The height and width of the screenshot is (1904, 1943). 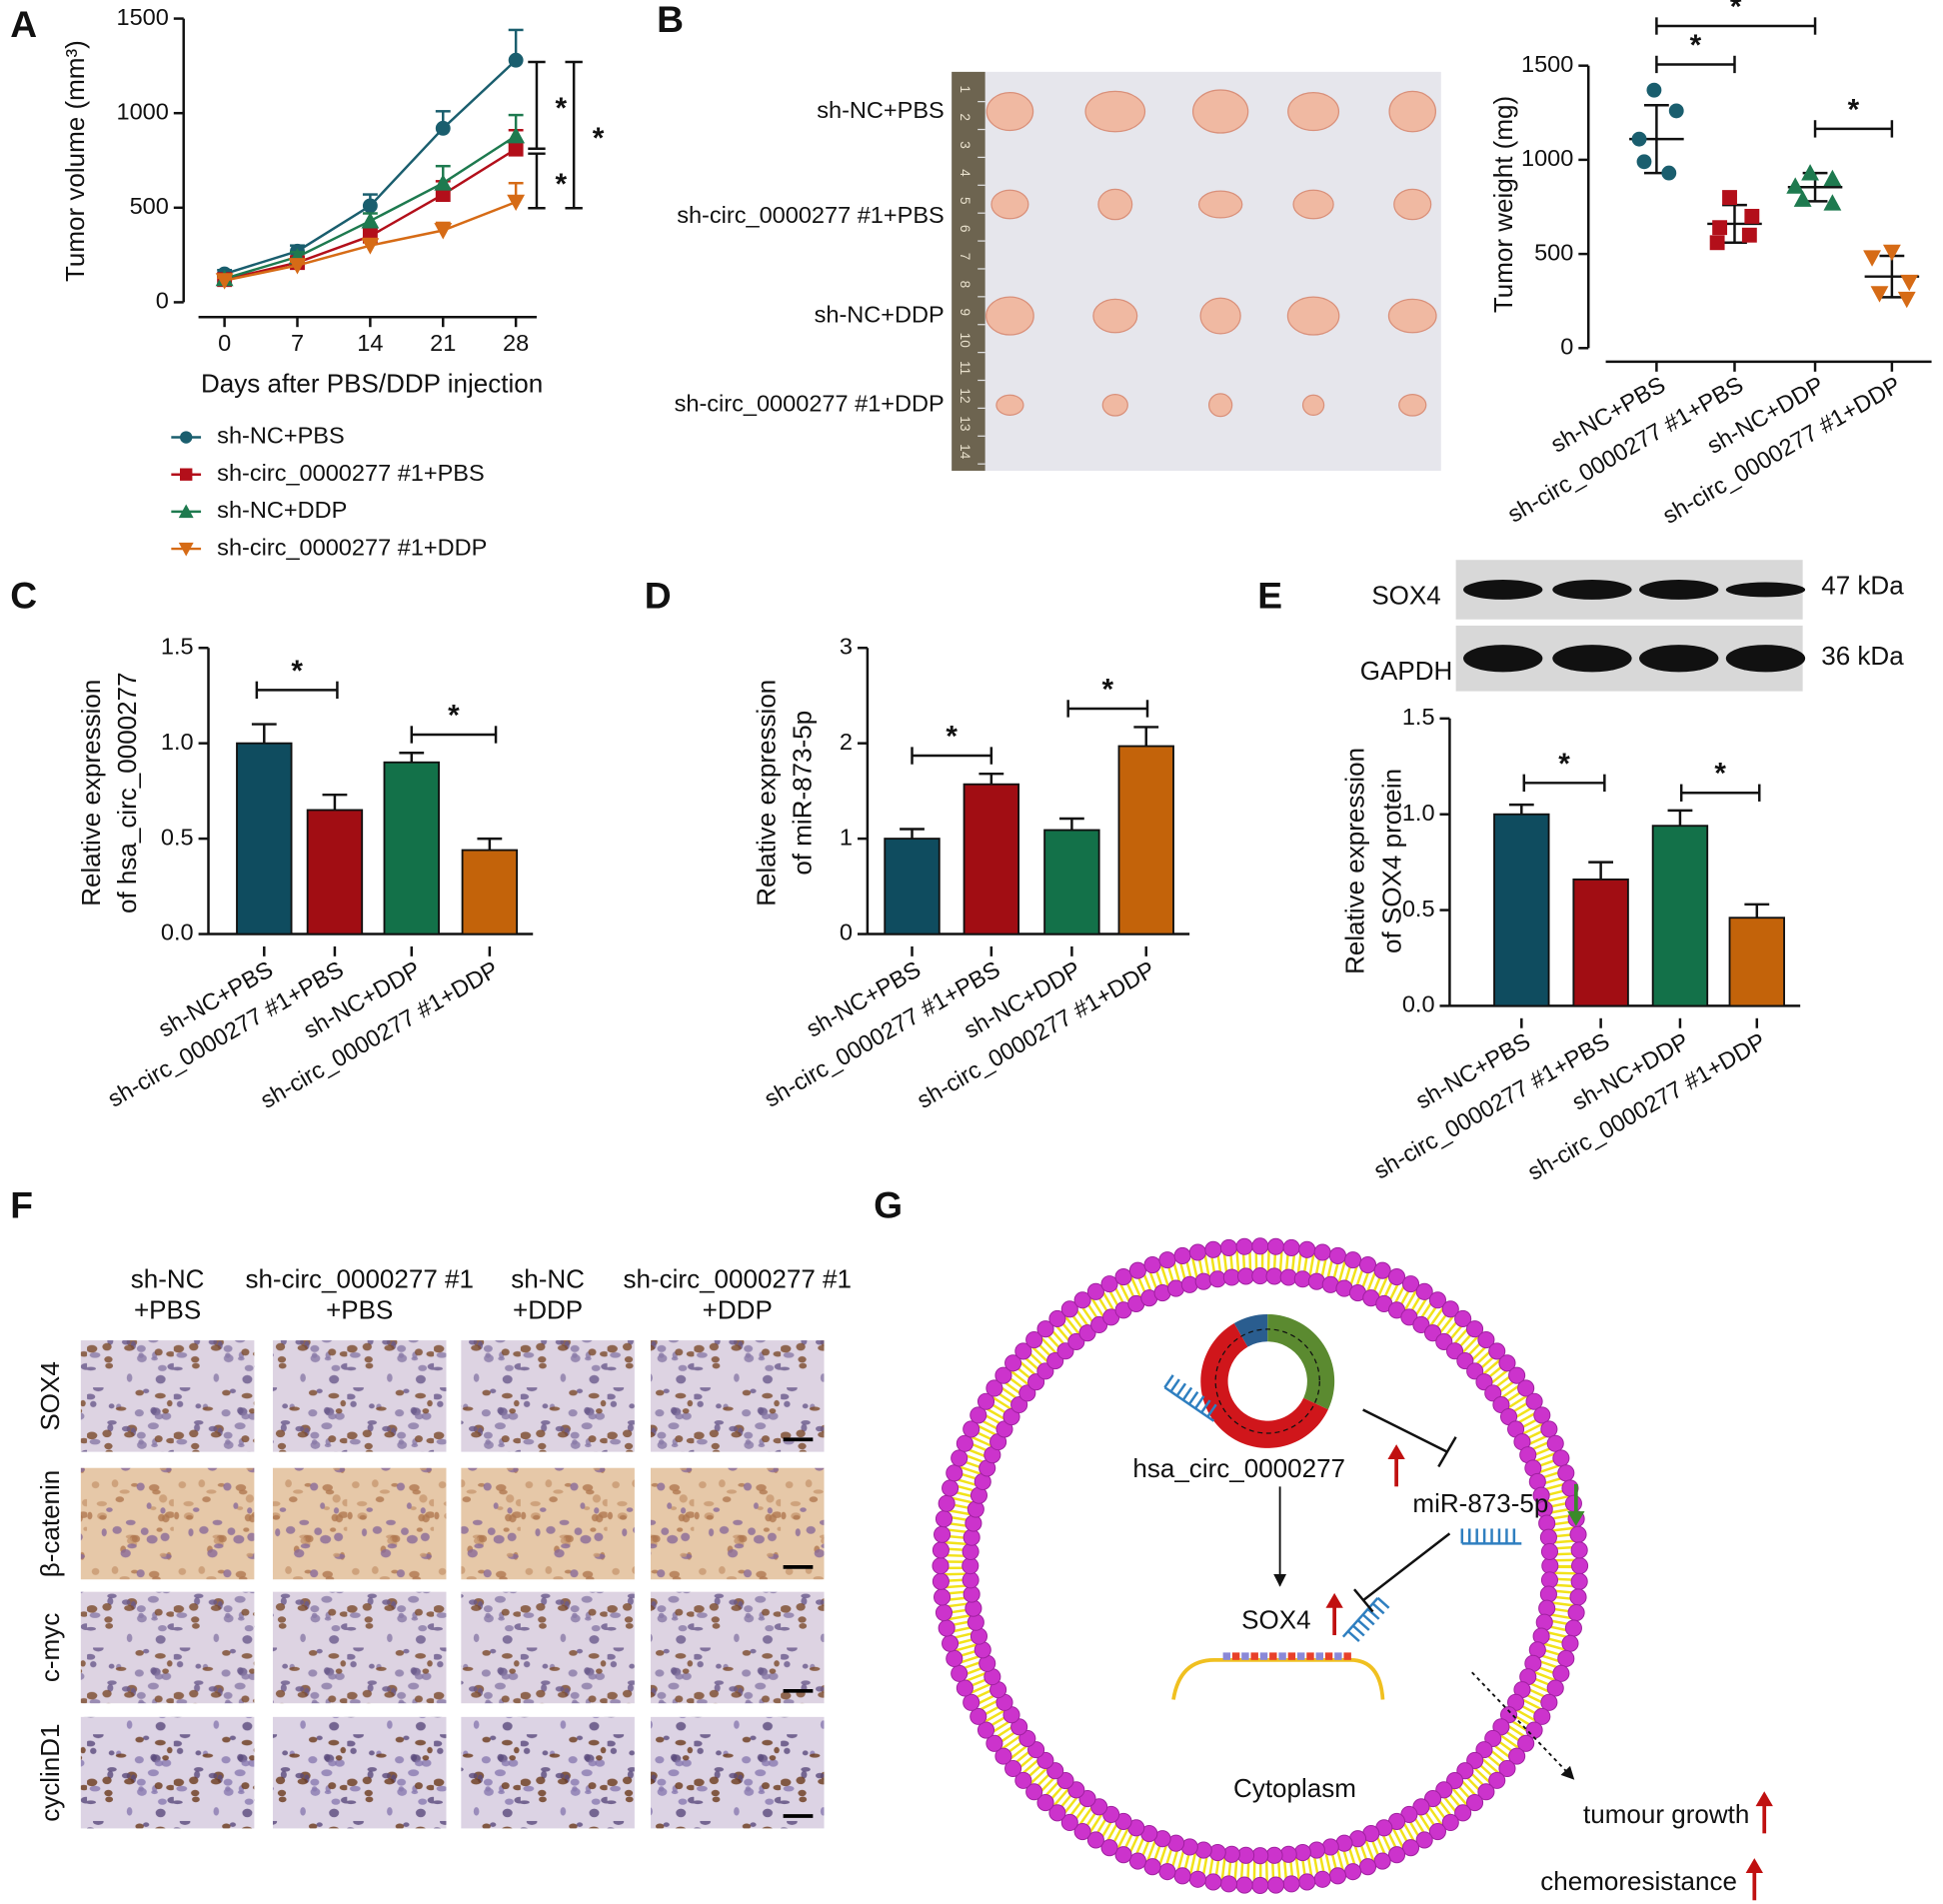 What do you see at coordinates (965, 313) in the screenshot?
I see `ruler-number: 9` at bounding box center [965, 313].